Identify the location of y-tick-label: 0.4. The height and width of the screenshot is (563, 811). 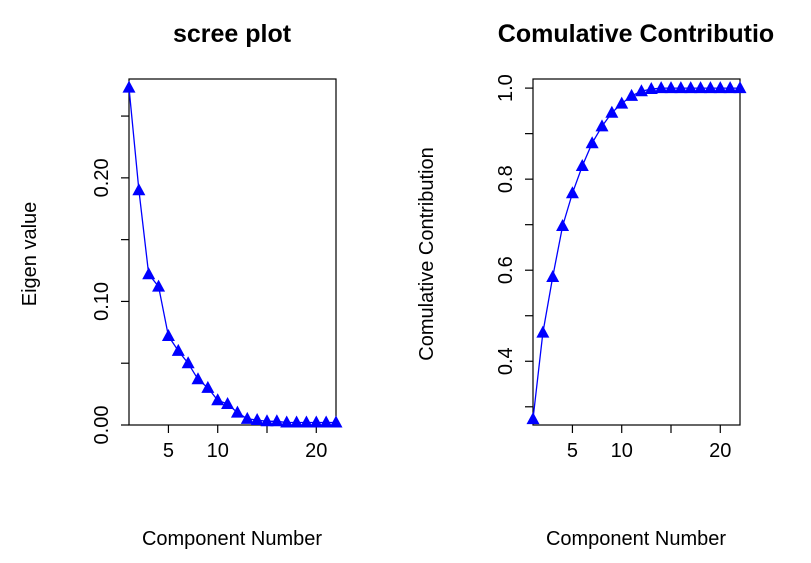
(506, 361).